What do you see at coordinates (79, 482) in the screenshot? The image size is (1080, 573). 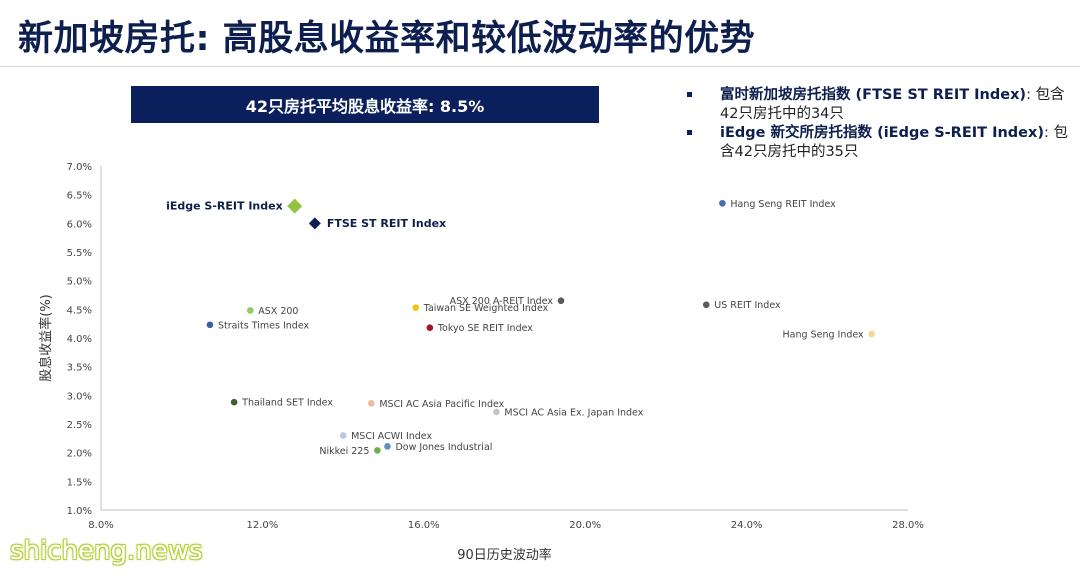 I see `y-tick-label: 1.5%` at bounding box center [79, 482].